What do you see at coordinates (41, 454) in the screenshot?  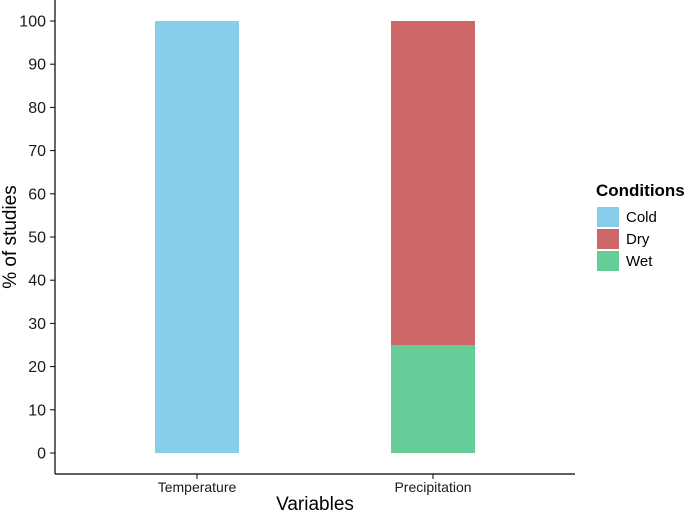 I see `y-tick-label: 0` at bounding box center [41, 454].